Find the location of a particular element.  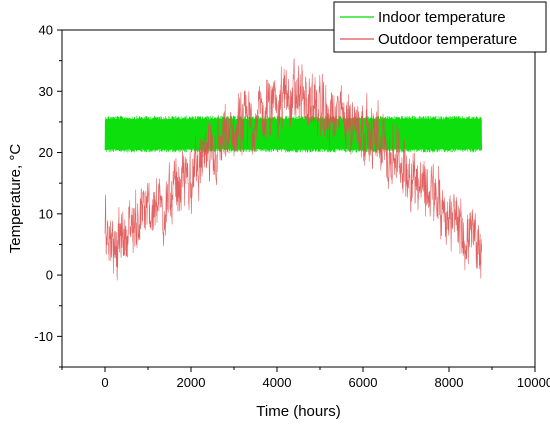

y-tick-label: 40 is located at coordinates (46, 30).